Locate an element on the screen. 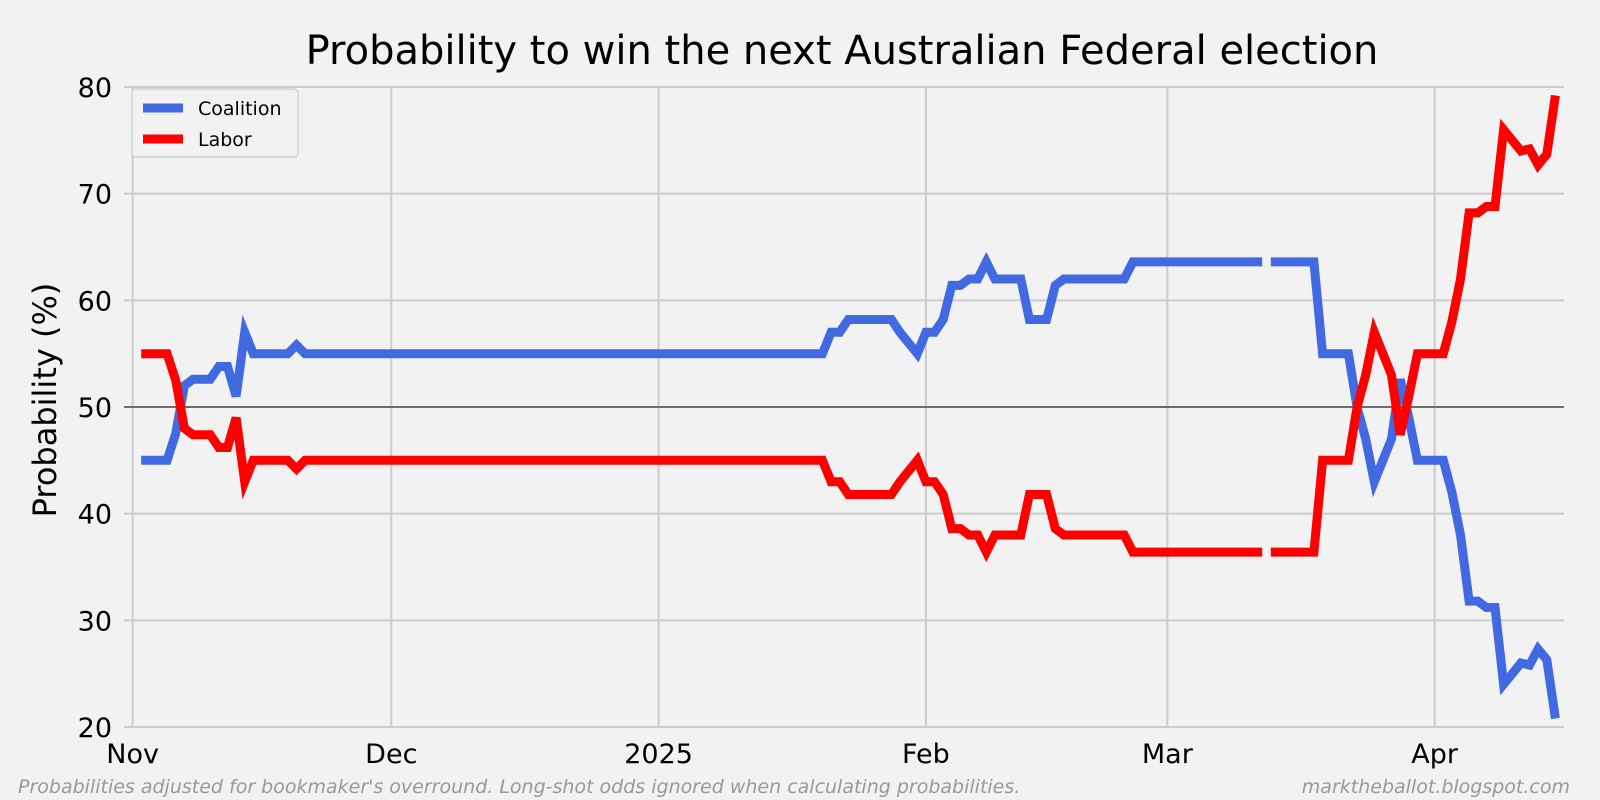 The width and height of the screenshot is (1600, 800). footer-source: marktheballot.blogspot.com is located at coordinates (1435, 787).